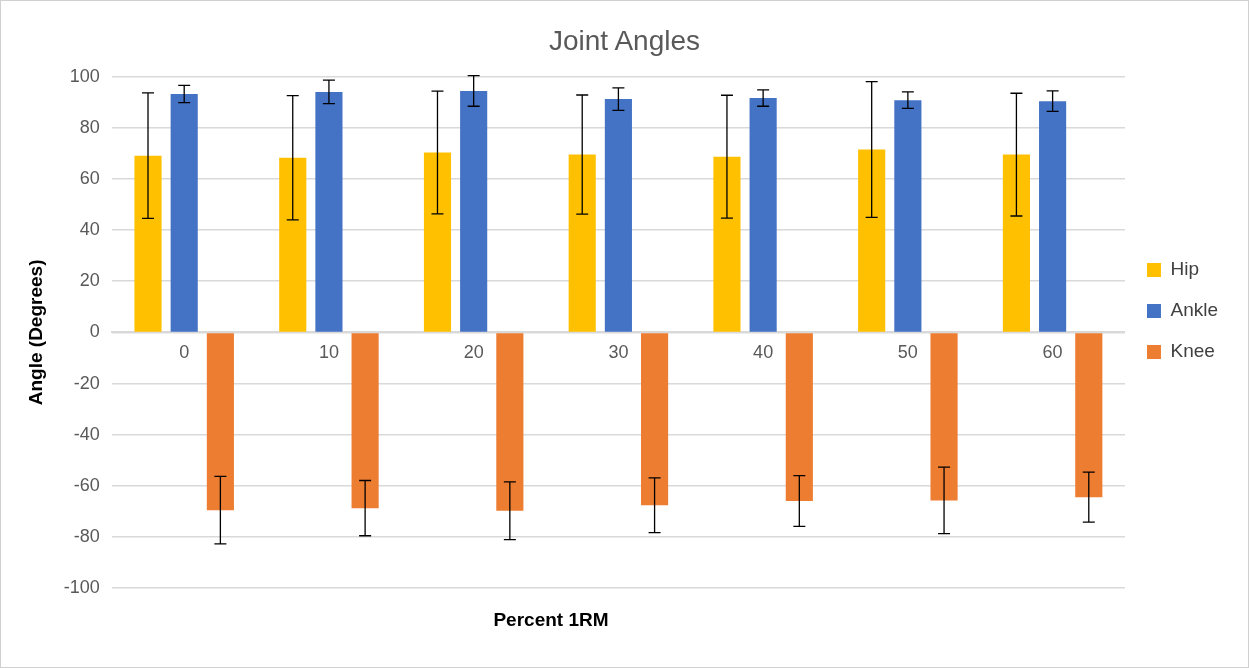  What do you see at coordinates (1052, 352) in the screenshot?
I see `x-tick-label: 60` at bounding box center [1052, 352].